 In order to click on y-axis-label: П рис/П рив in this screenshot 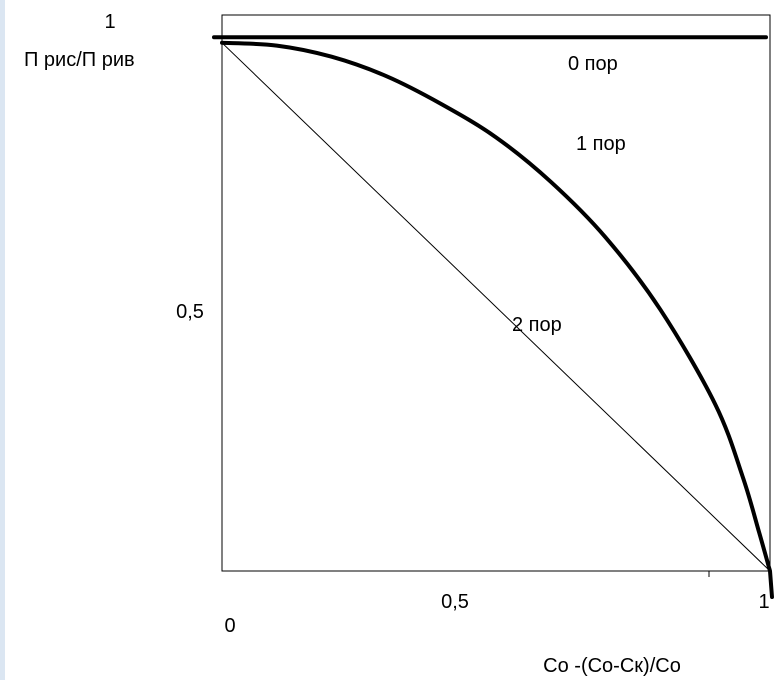, I will do `click(79, 60)`.